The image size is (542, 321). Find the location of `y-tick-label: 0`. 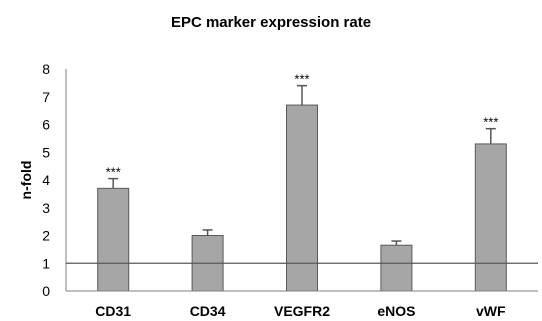

y-tick-label: 0 is located at coordinates (46, 291).